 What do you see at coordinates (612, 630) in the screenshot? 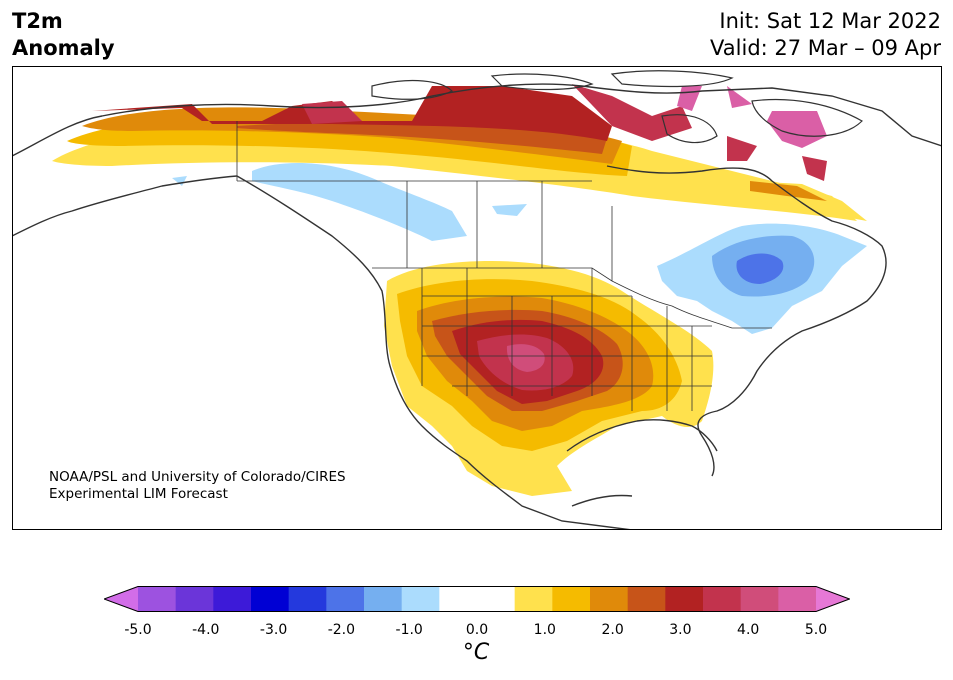
I see `colorbar-tick-label: 2.0` at bounding box center [612, 630].